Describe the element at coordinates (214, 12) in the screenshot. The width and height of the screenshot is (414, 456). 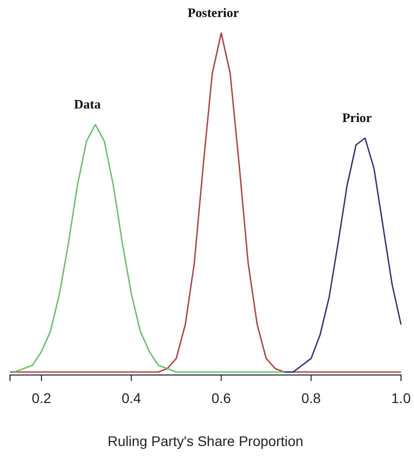
I see `series-label: Posterior` at that location.